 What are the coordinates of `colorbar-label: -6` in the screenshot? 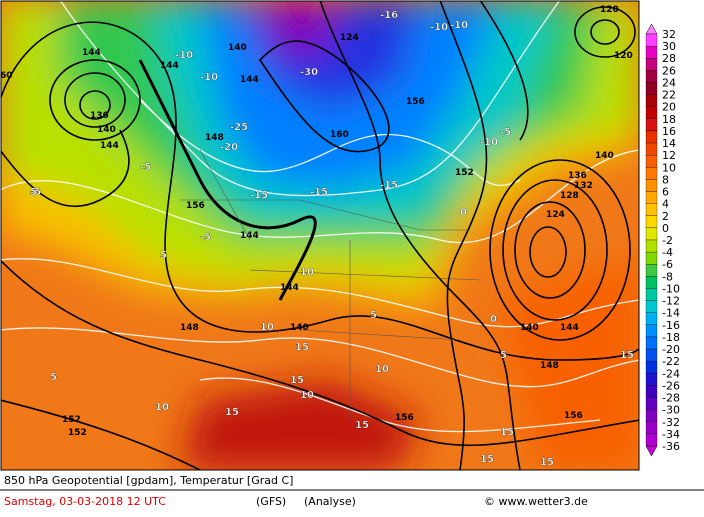 It's located at (667, 264).